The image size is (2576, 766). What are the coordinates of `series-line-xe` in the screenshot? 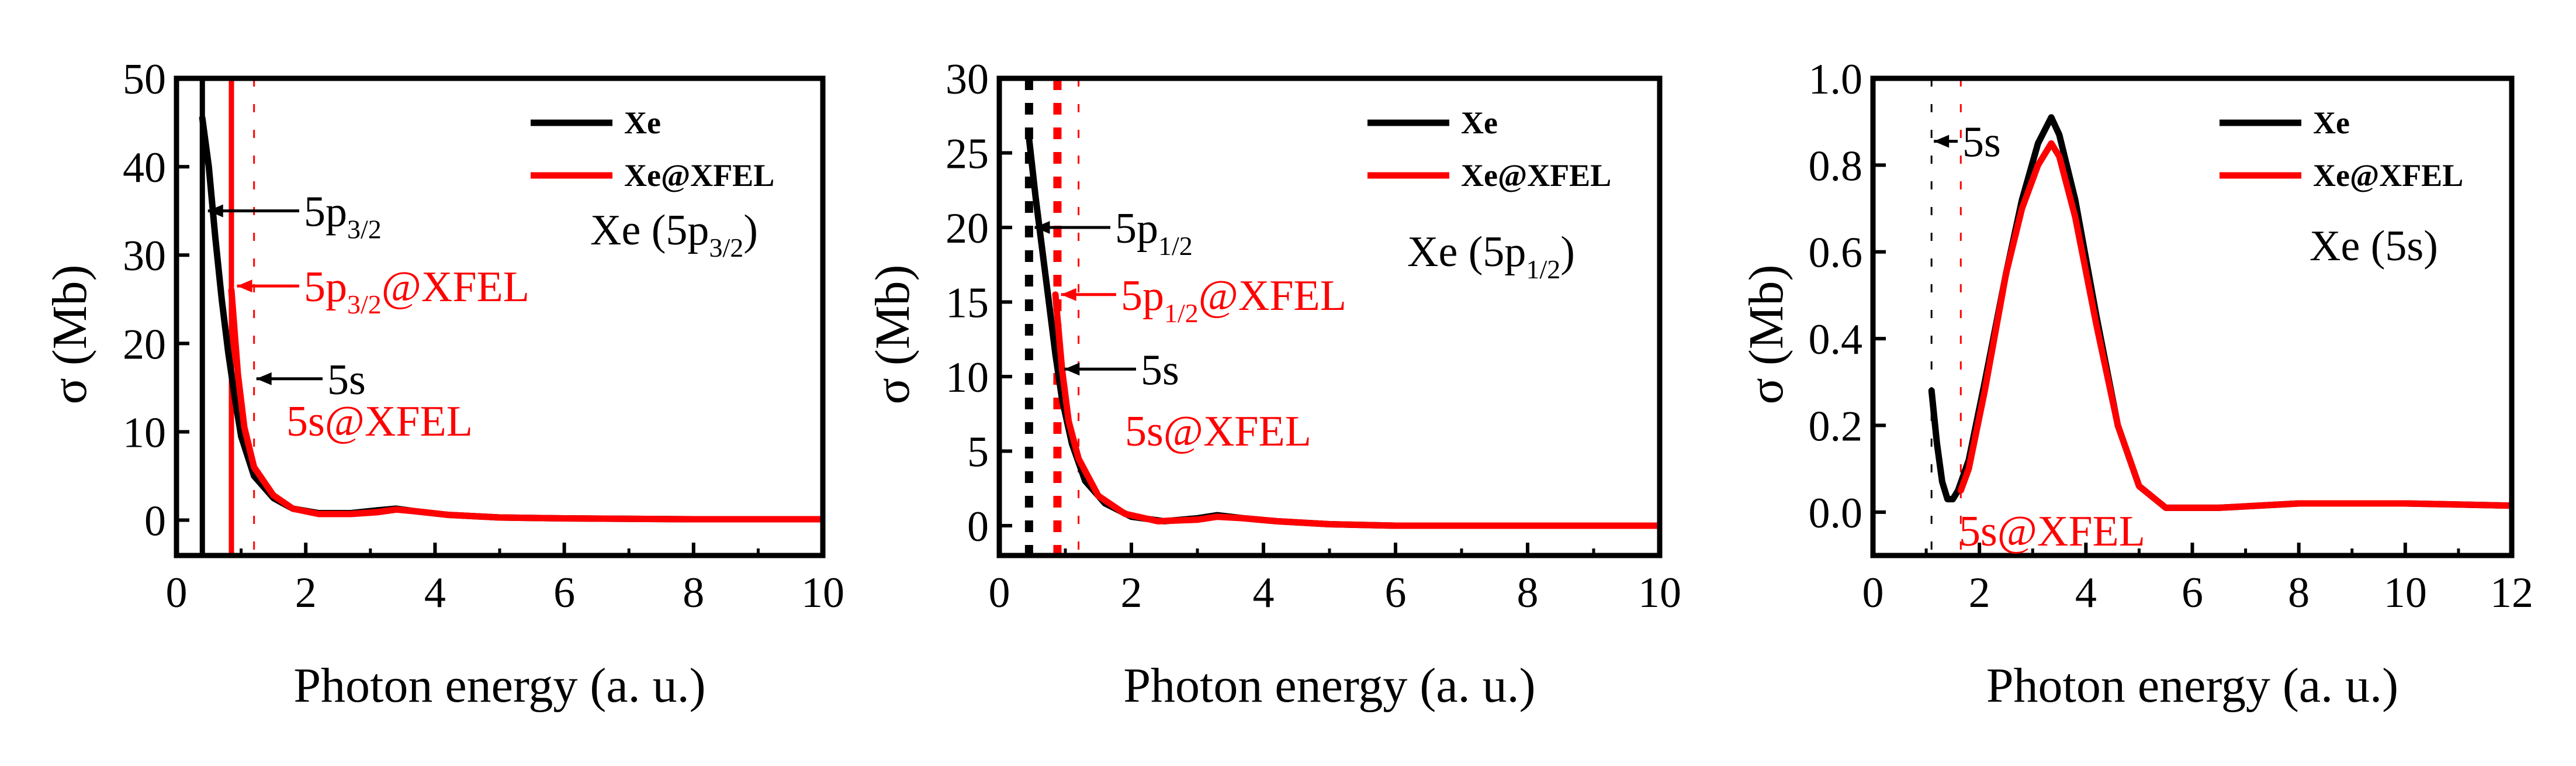 It's located at (1343, 331).